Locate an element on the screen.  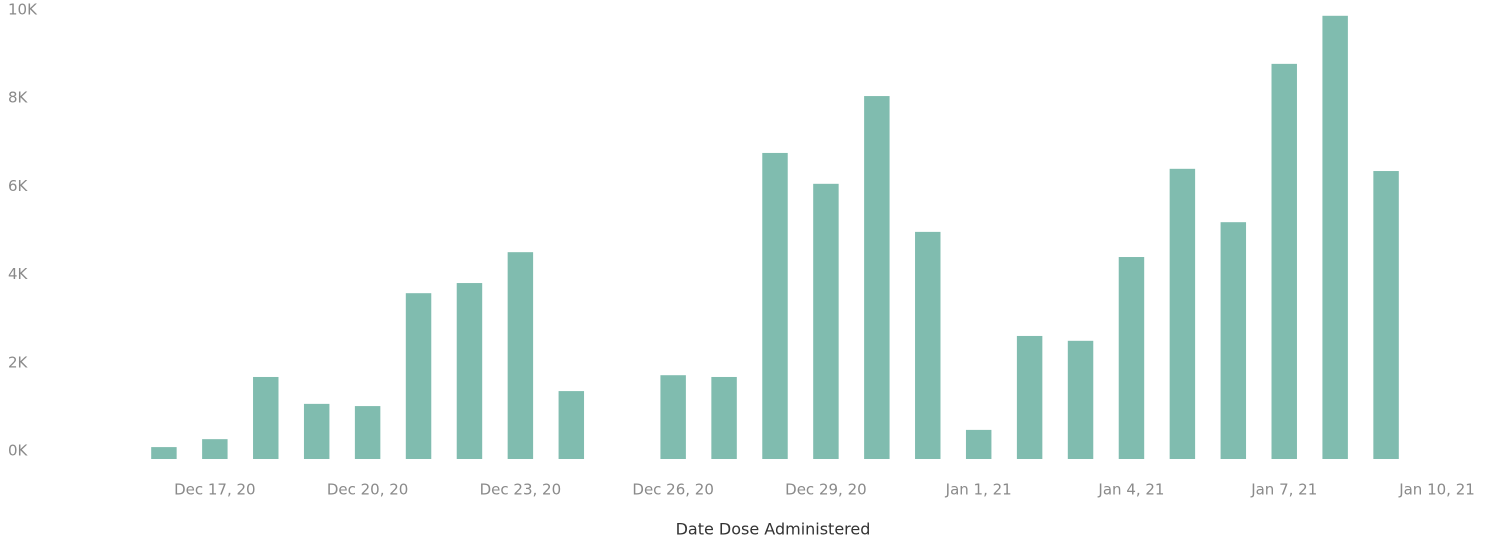
x-tick-label: Jan 7, 21 is located at coordinates (1283, 490).